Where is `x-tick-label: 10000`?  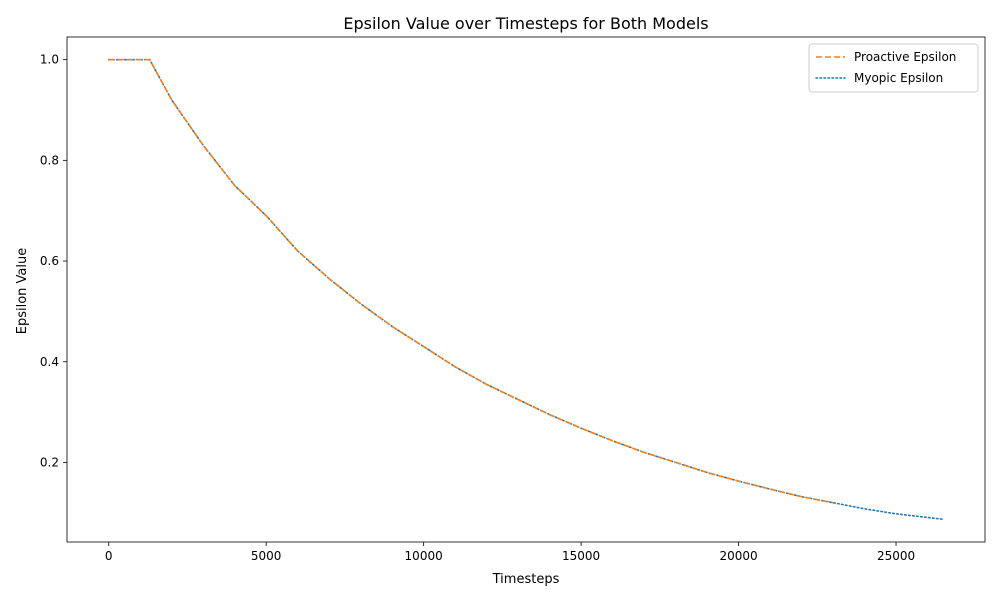 x-tick-label: 10000 is located at coordinates (424, 556).